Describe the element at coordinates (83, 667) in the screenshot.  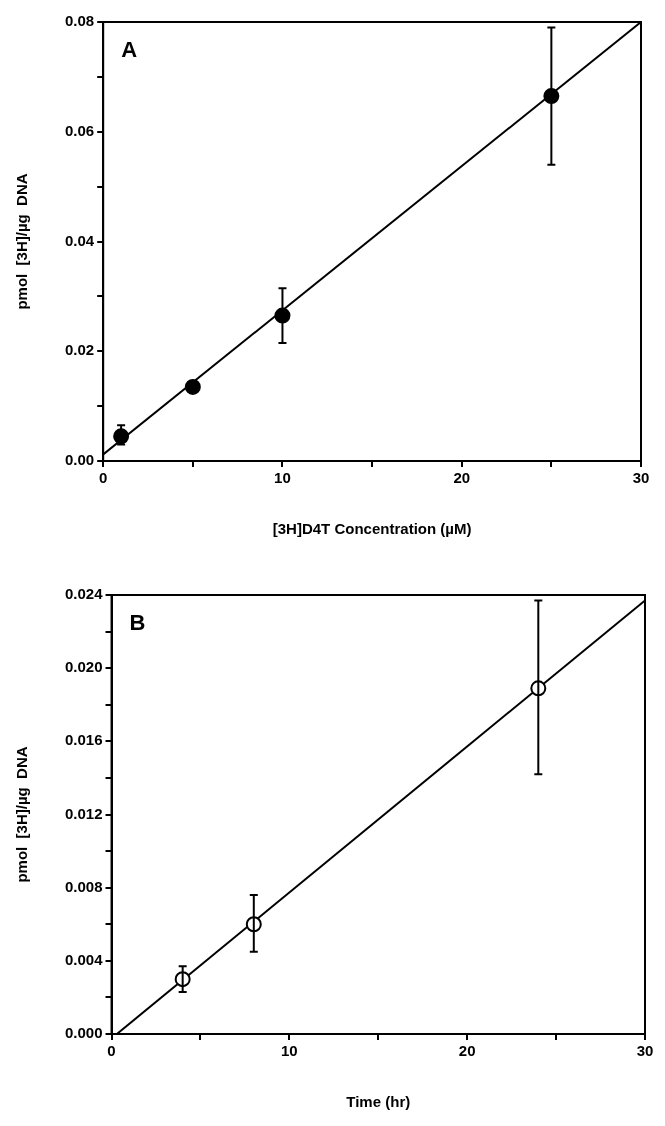
I see `y-tick-label: 0.020` at that location.